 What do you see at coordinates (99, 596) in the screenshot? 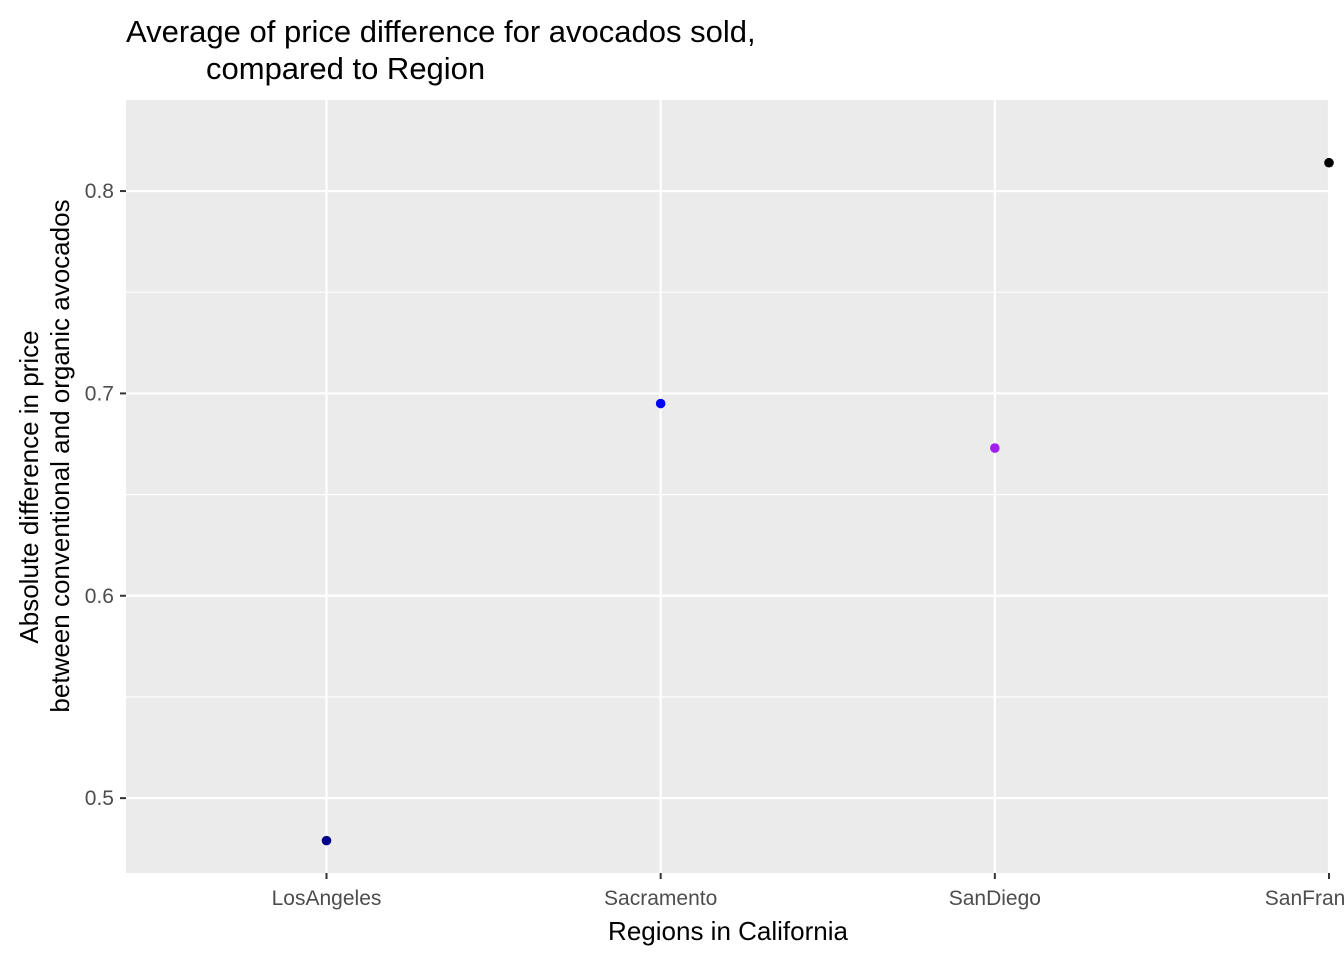
I see `y-tick-label: 0.6` at bounding box center [99, 596].